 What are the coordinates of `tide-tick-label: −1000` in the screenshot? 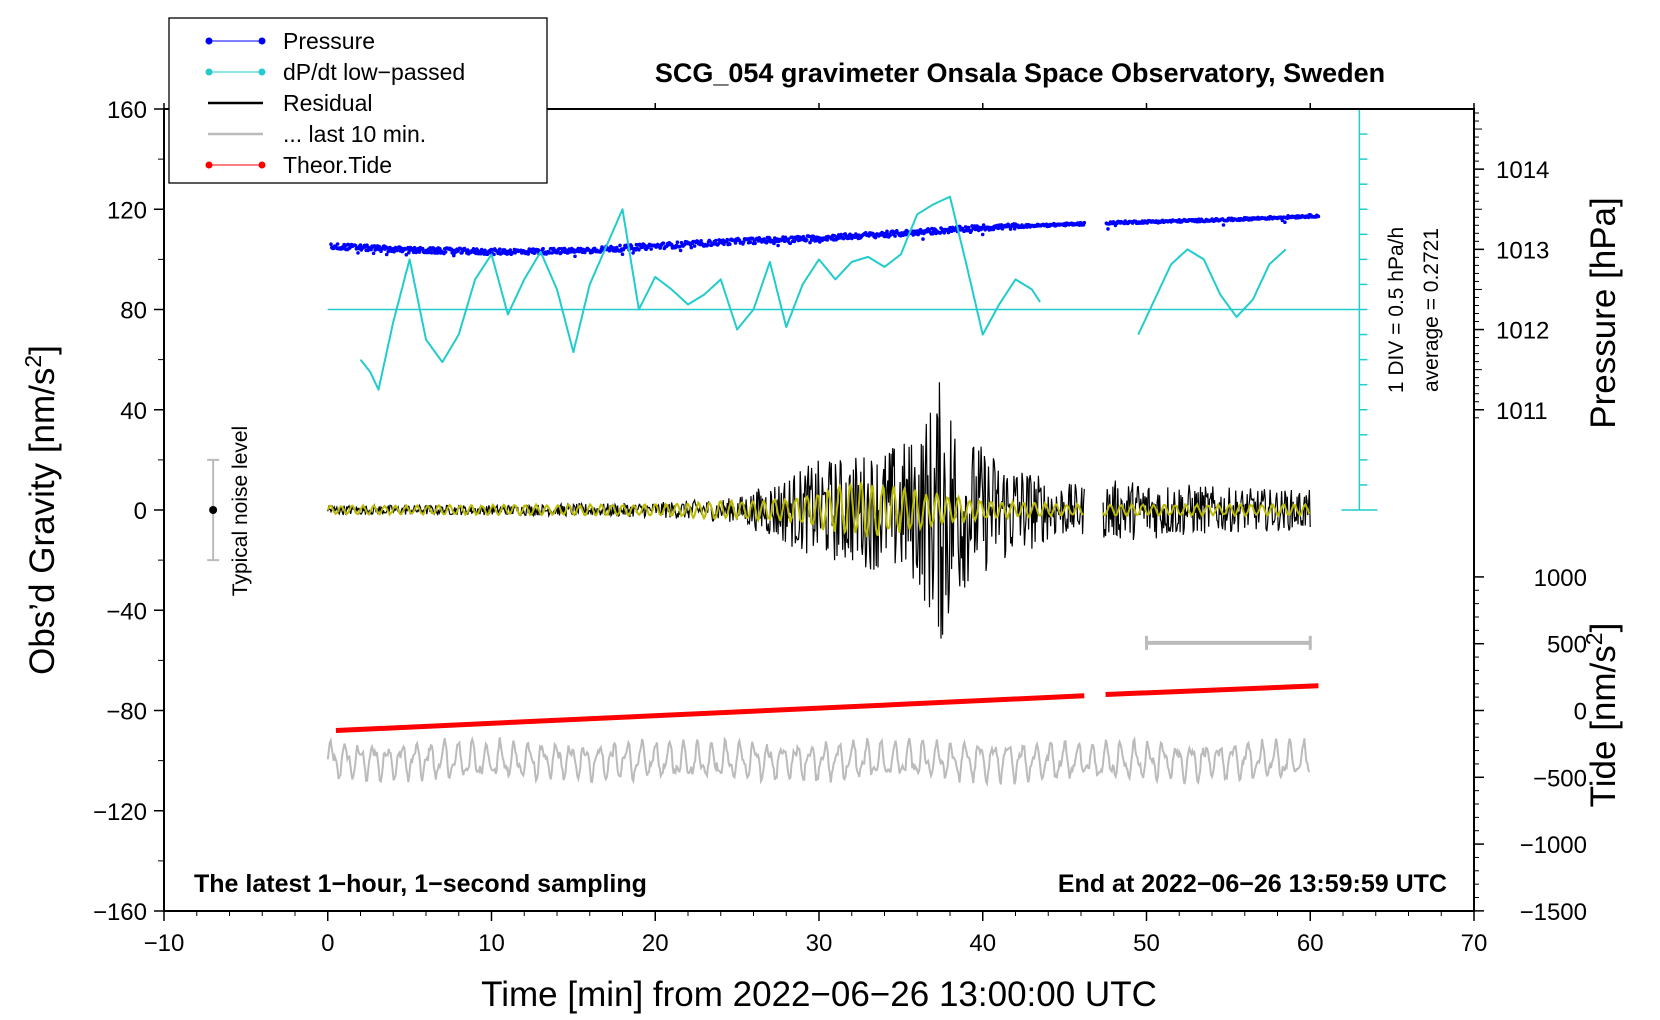 It's located at (1553, 845).